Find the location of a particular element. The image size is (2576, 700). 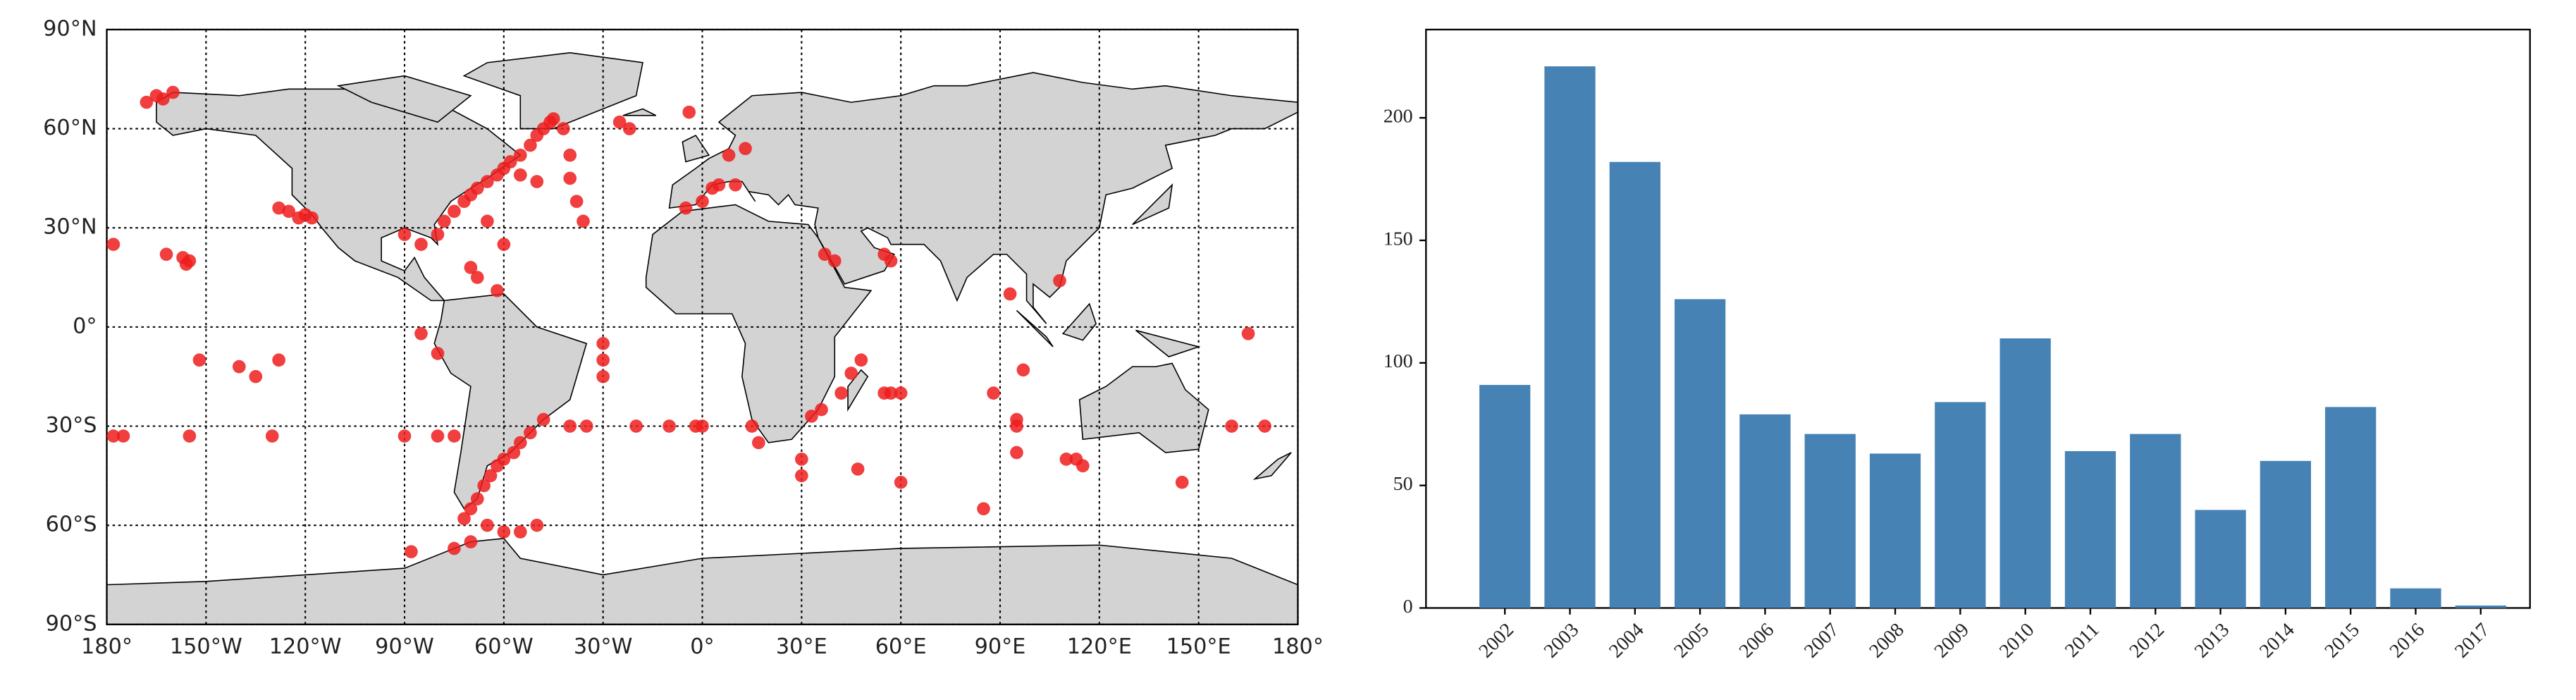

x-tick-label: 2016 is located at coordinates (2407, 641).